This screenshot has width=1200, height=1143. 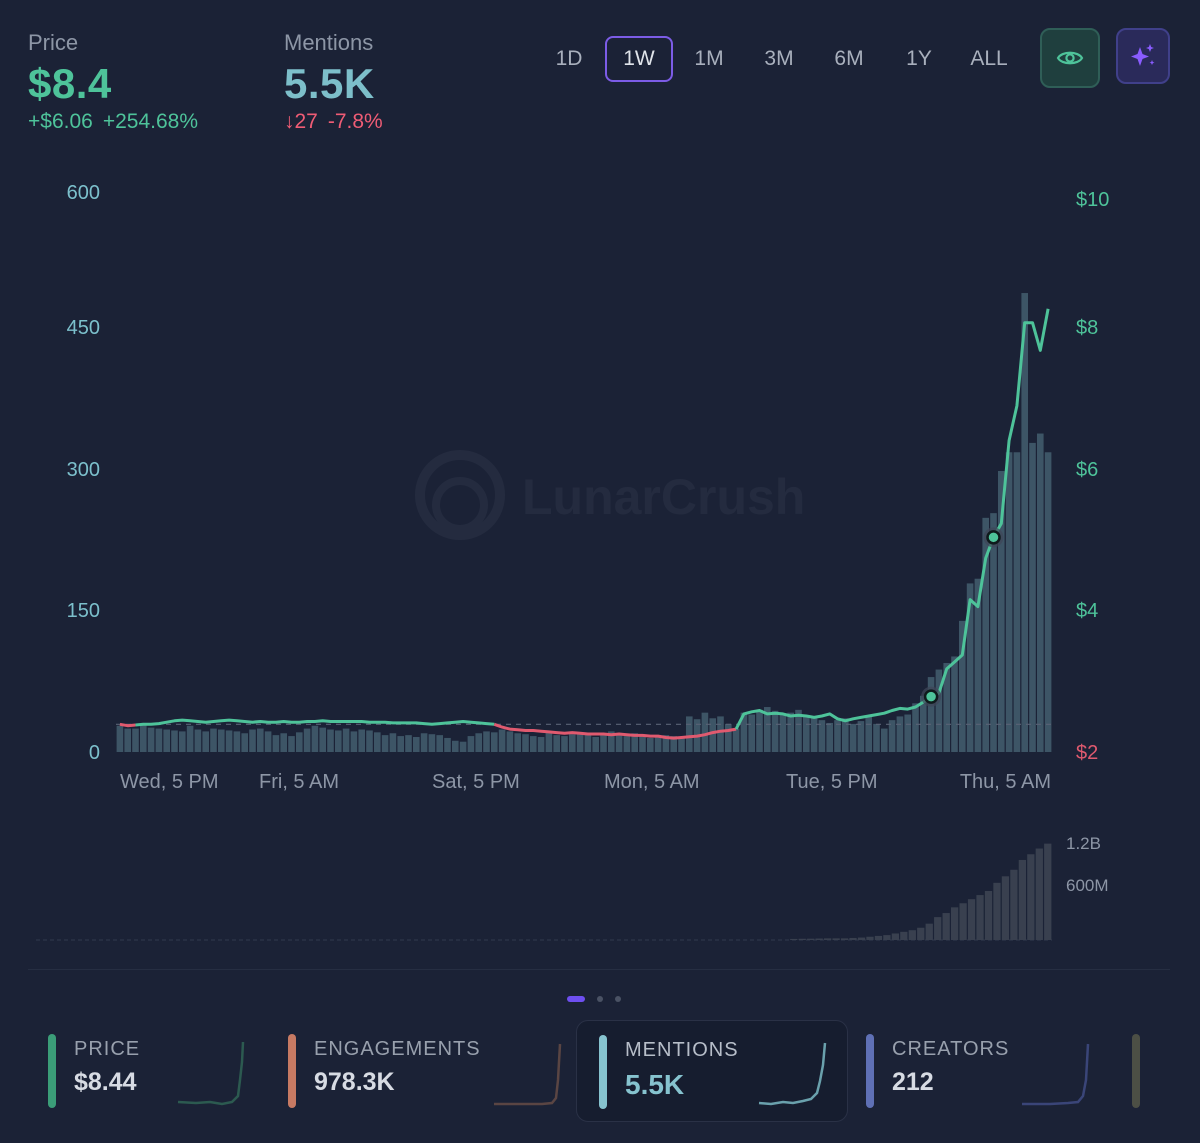 What do you see at coordinates (615, 731) in the screenshot?
I see `price-line-segment` at bounding box center [615, 731].